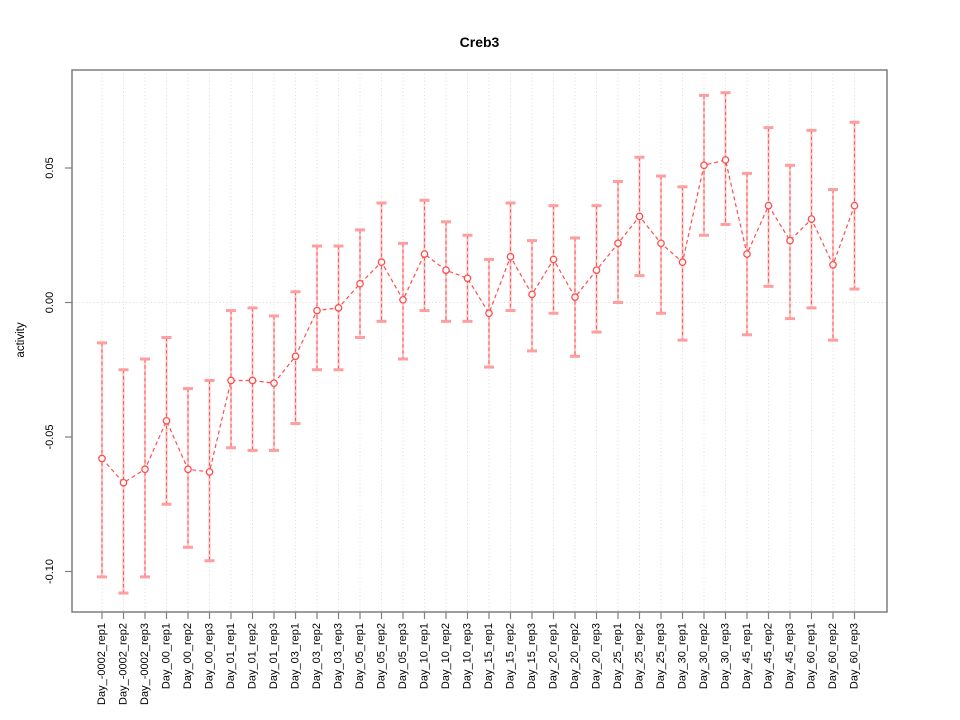 This screenshot has width=960, height=720. Describe the element at coordinates (145, 664) in the screenshot. I see `x-tick-label: Day_-0002_rep3` at that location.